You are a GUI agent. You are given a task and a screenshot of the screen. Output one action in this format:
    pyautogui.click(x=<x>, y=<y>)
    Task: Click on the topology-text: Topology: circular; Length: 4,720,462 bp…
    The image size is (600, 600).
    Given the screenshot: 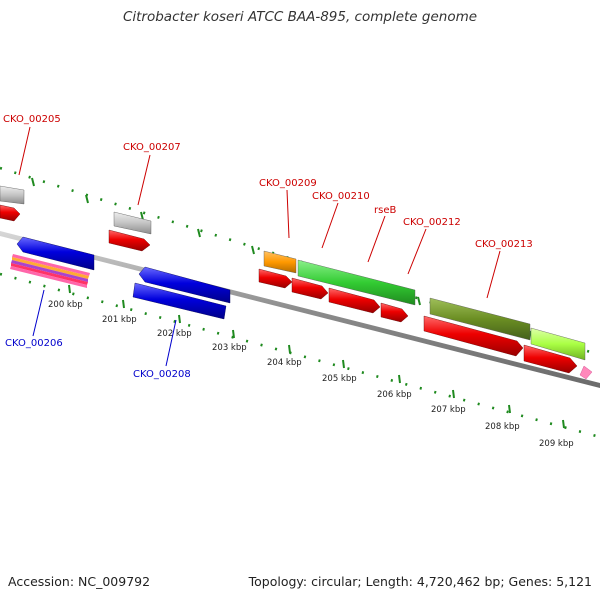 What is the action you would take?
    pyautogui.click(x=420, y=581)
    